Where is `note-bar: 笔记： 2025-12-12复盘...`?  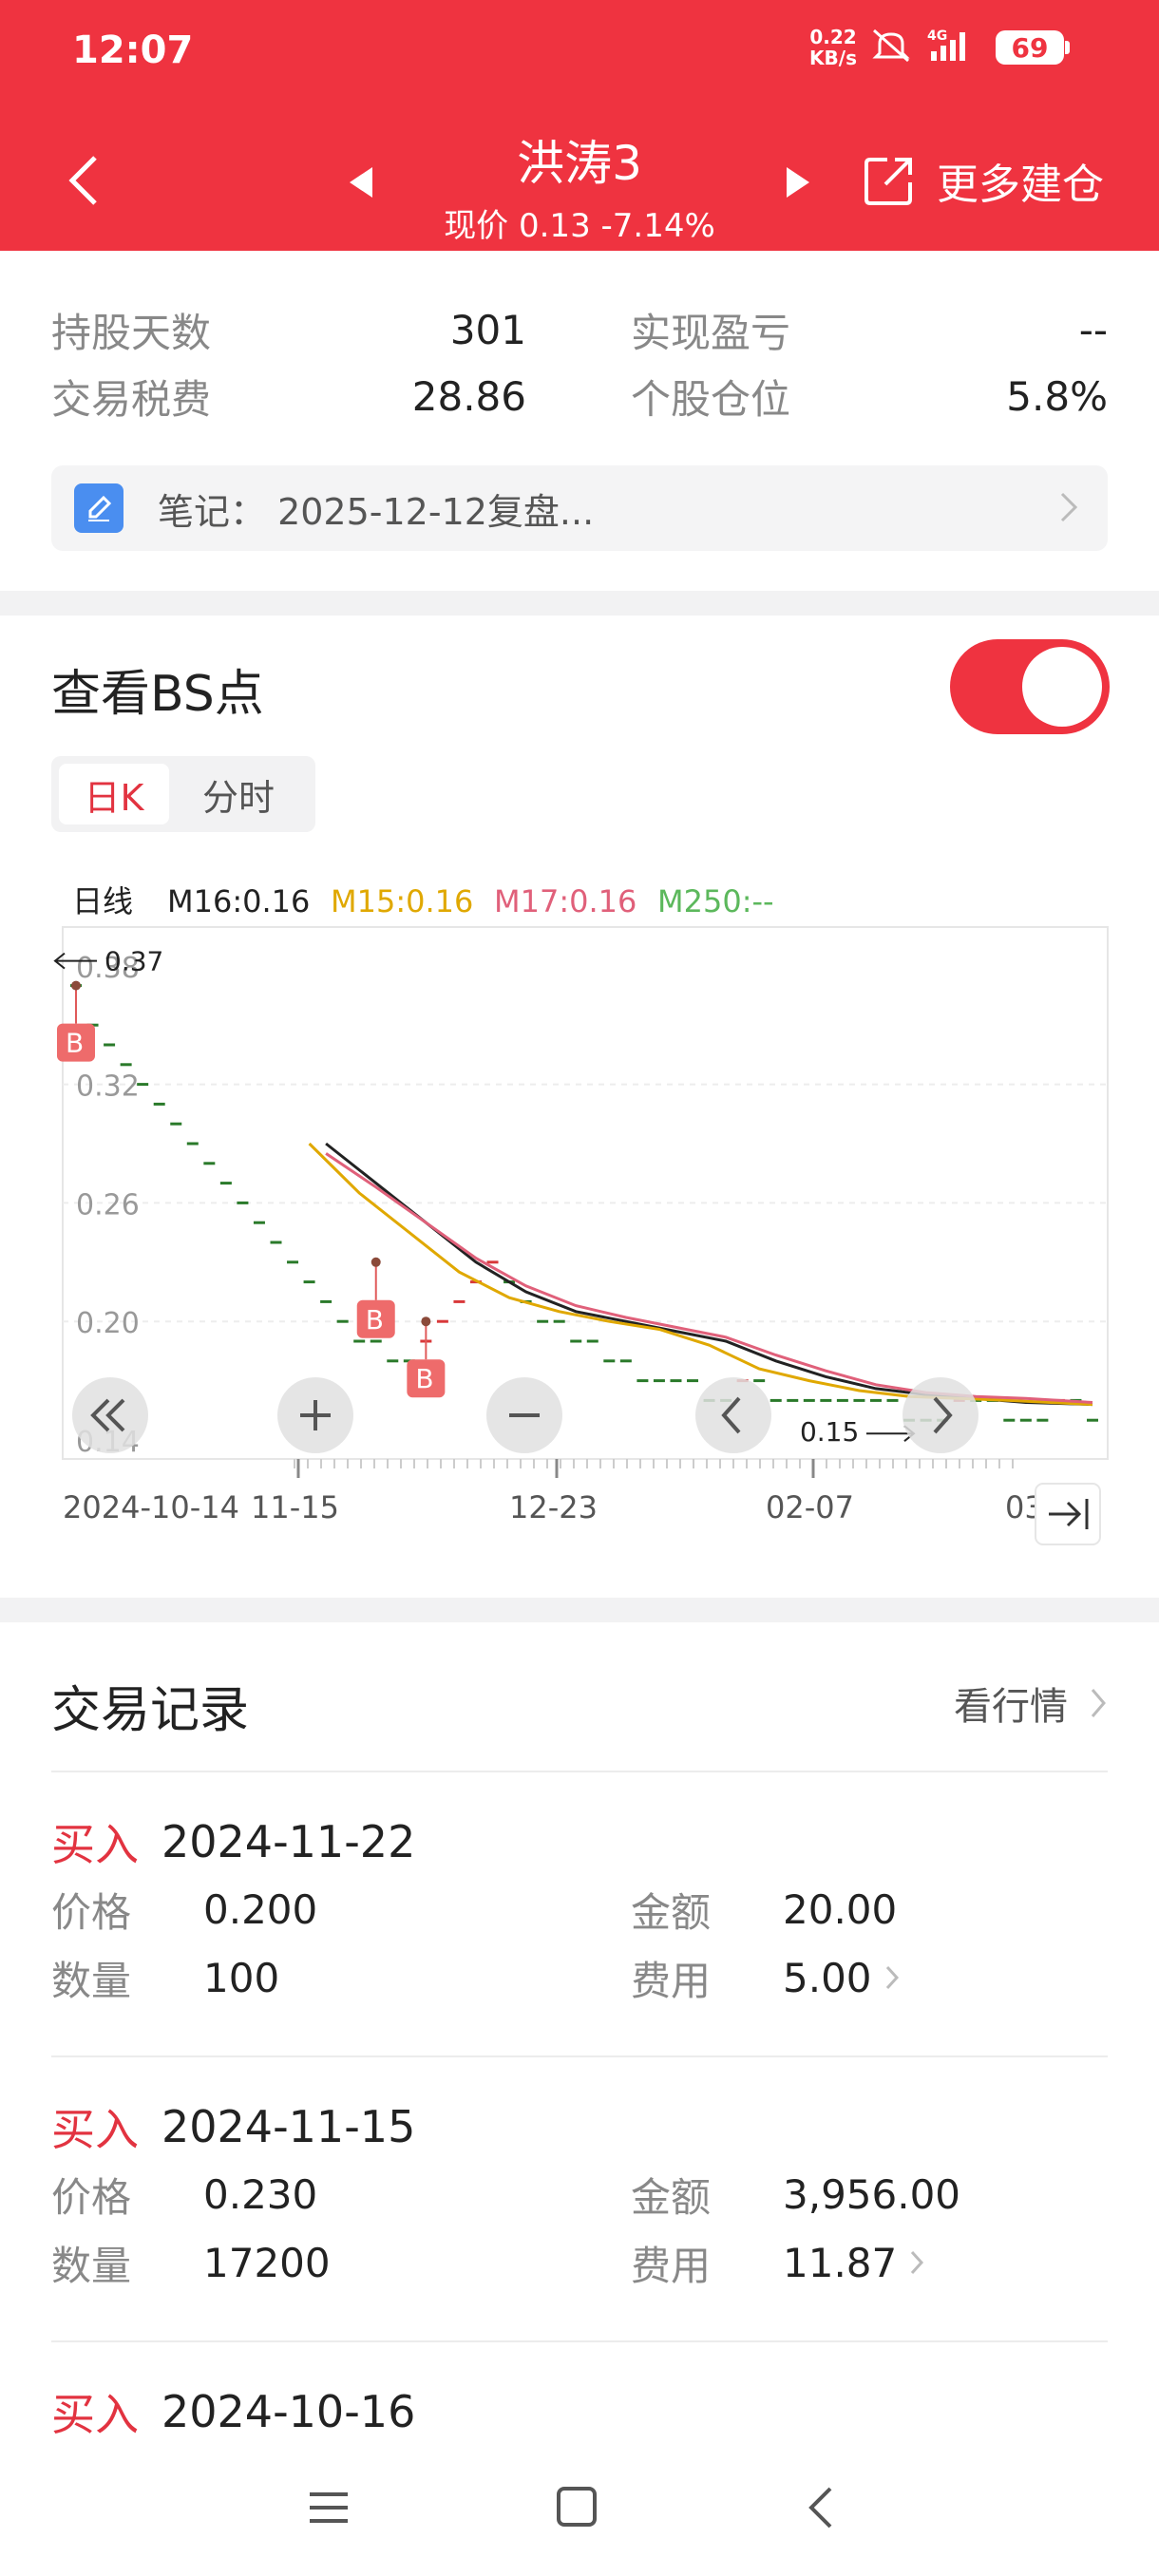
note-bar: 笔记： 2025-12-12复盘... is located at coordinates (579, 508).